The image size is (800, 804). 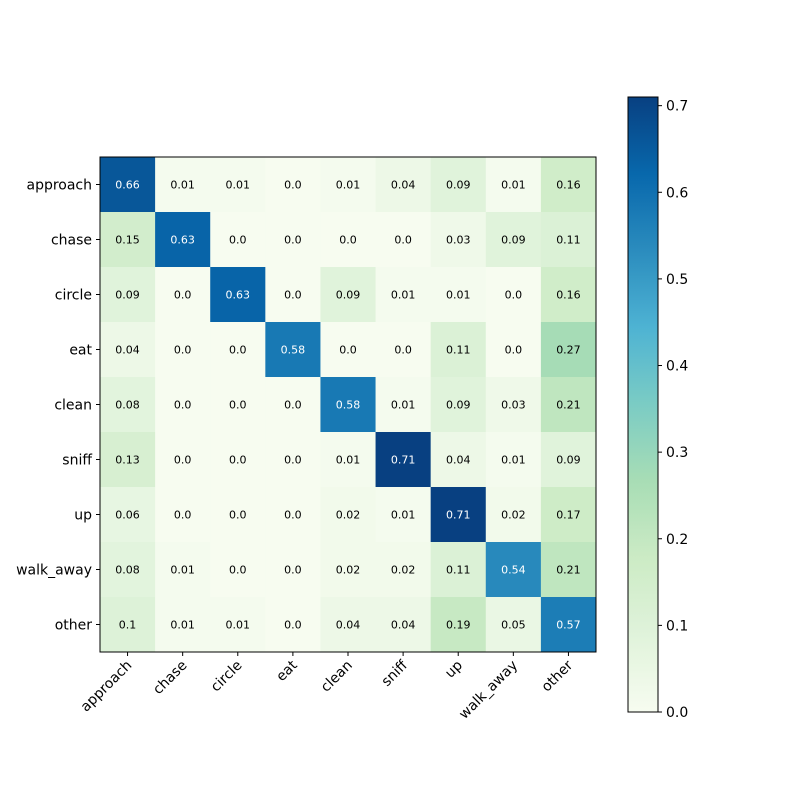 I want to click on cell-value-label: 0.71, so click(x=458, y=515).